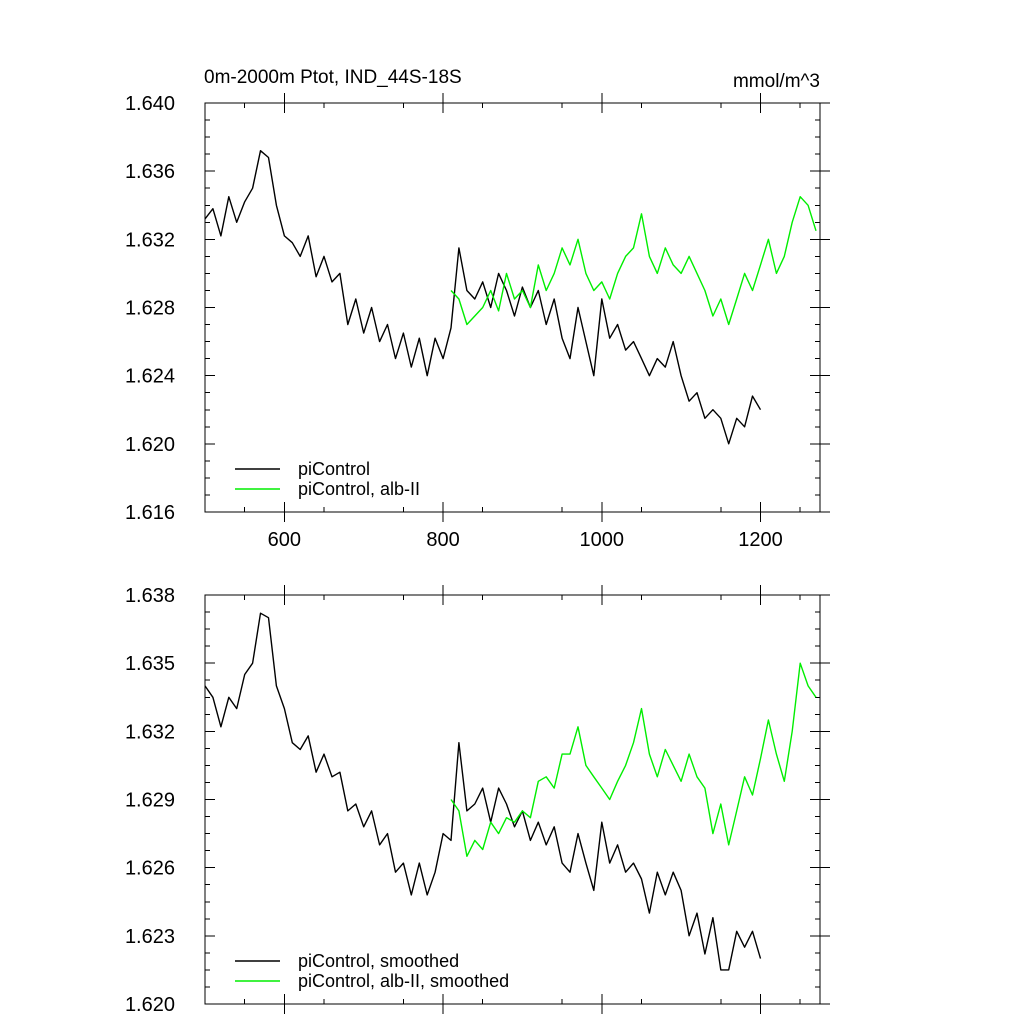 This screenshot has height=1024, width=1024. What do you see at coordinates (150, 104) in the screenshot?
I see `y-tick-label: 1.640` at bounding box center [150, 104].